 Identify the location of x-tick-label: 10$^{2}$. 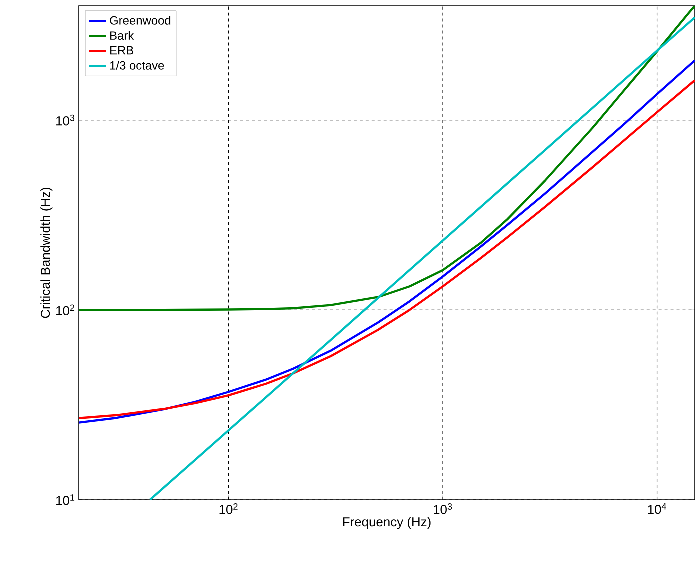
(229, 509).